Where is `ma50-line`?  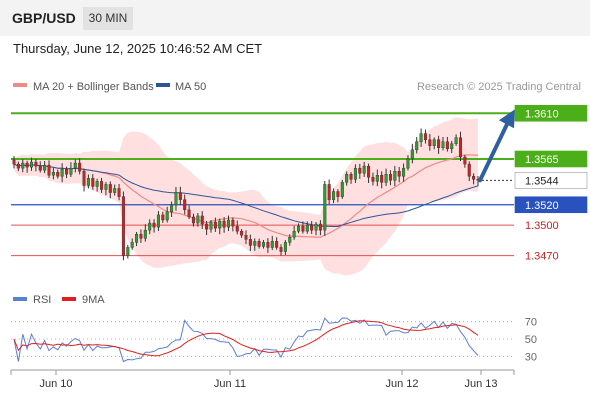
ma50-line is located at coordinates (246, 195).